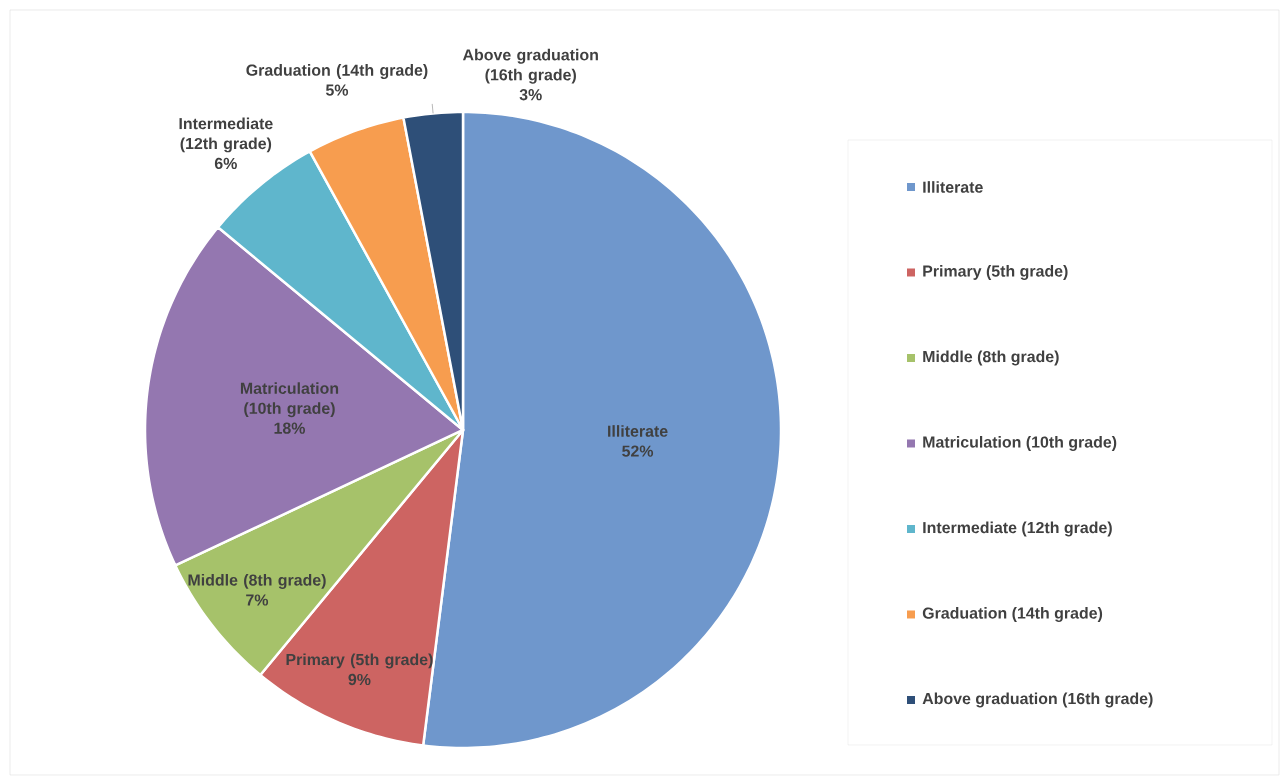  I want to click on slice-label: Illiterate, so click(638, 431).